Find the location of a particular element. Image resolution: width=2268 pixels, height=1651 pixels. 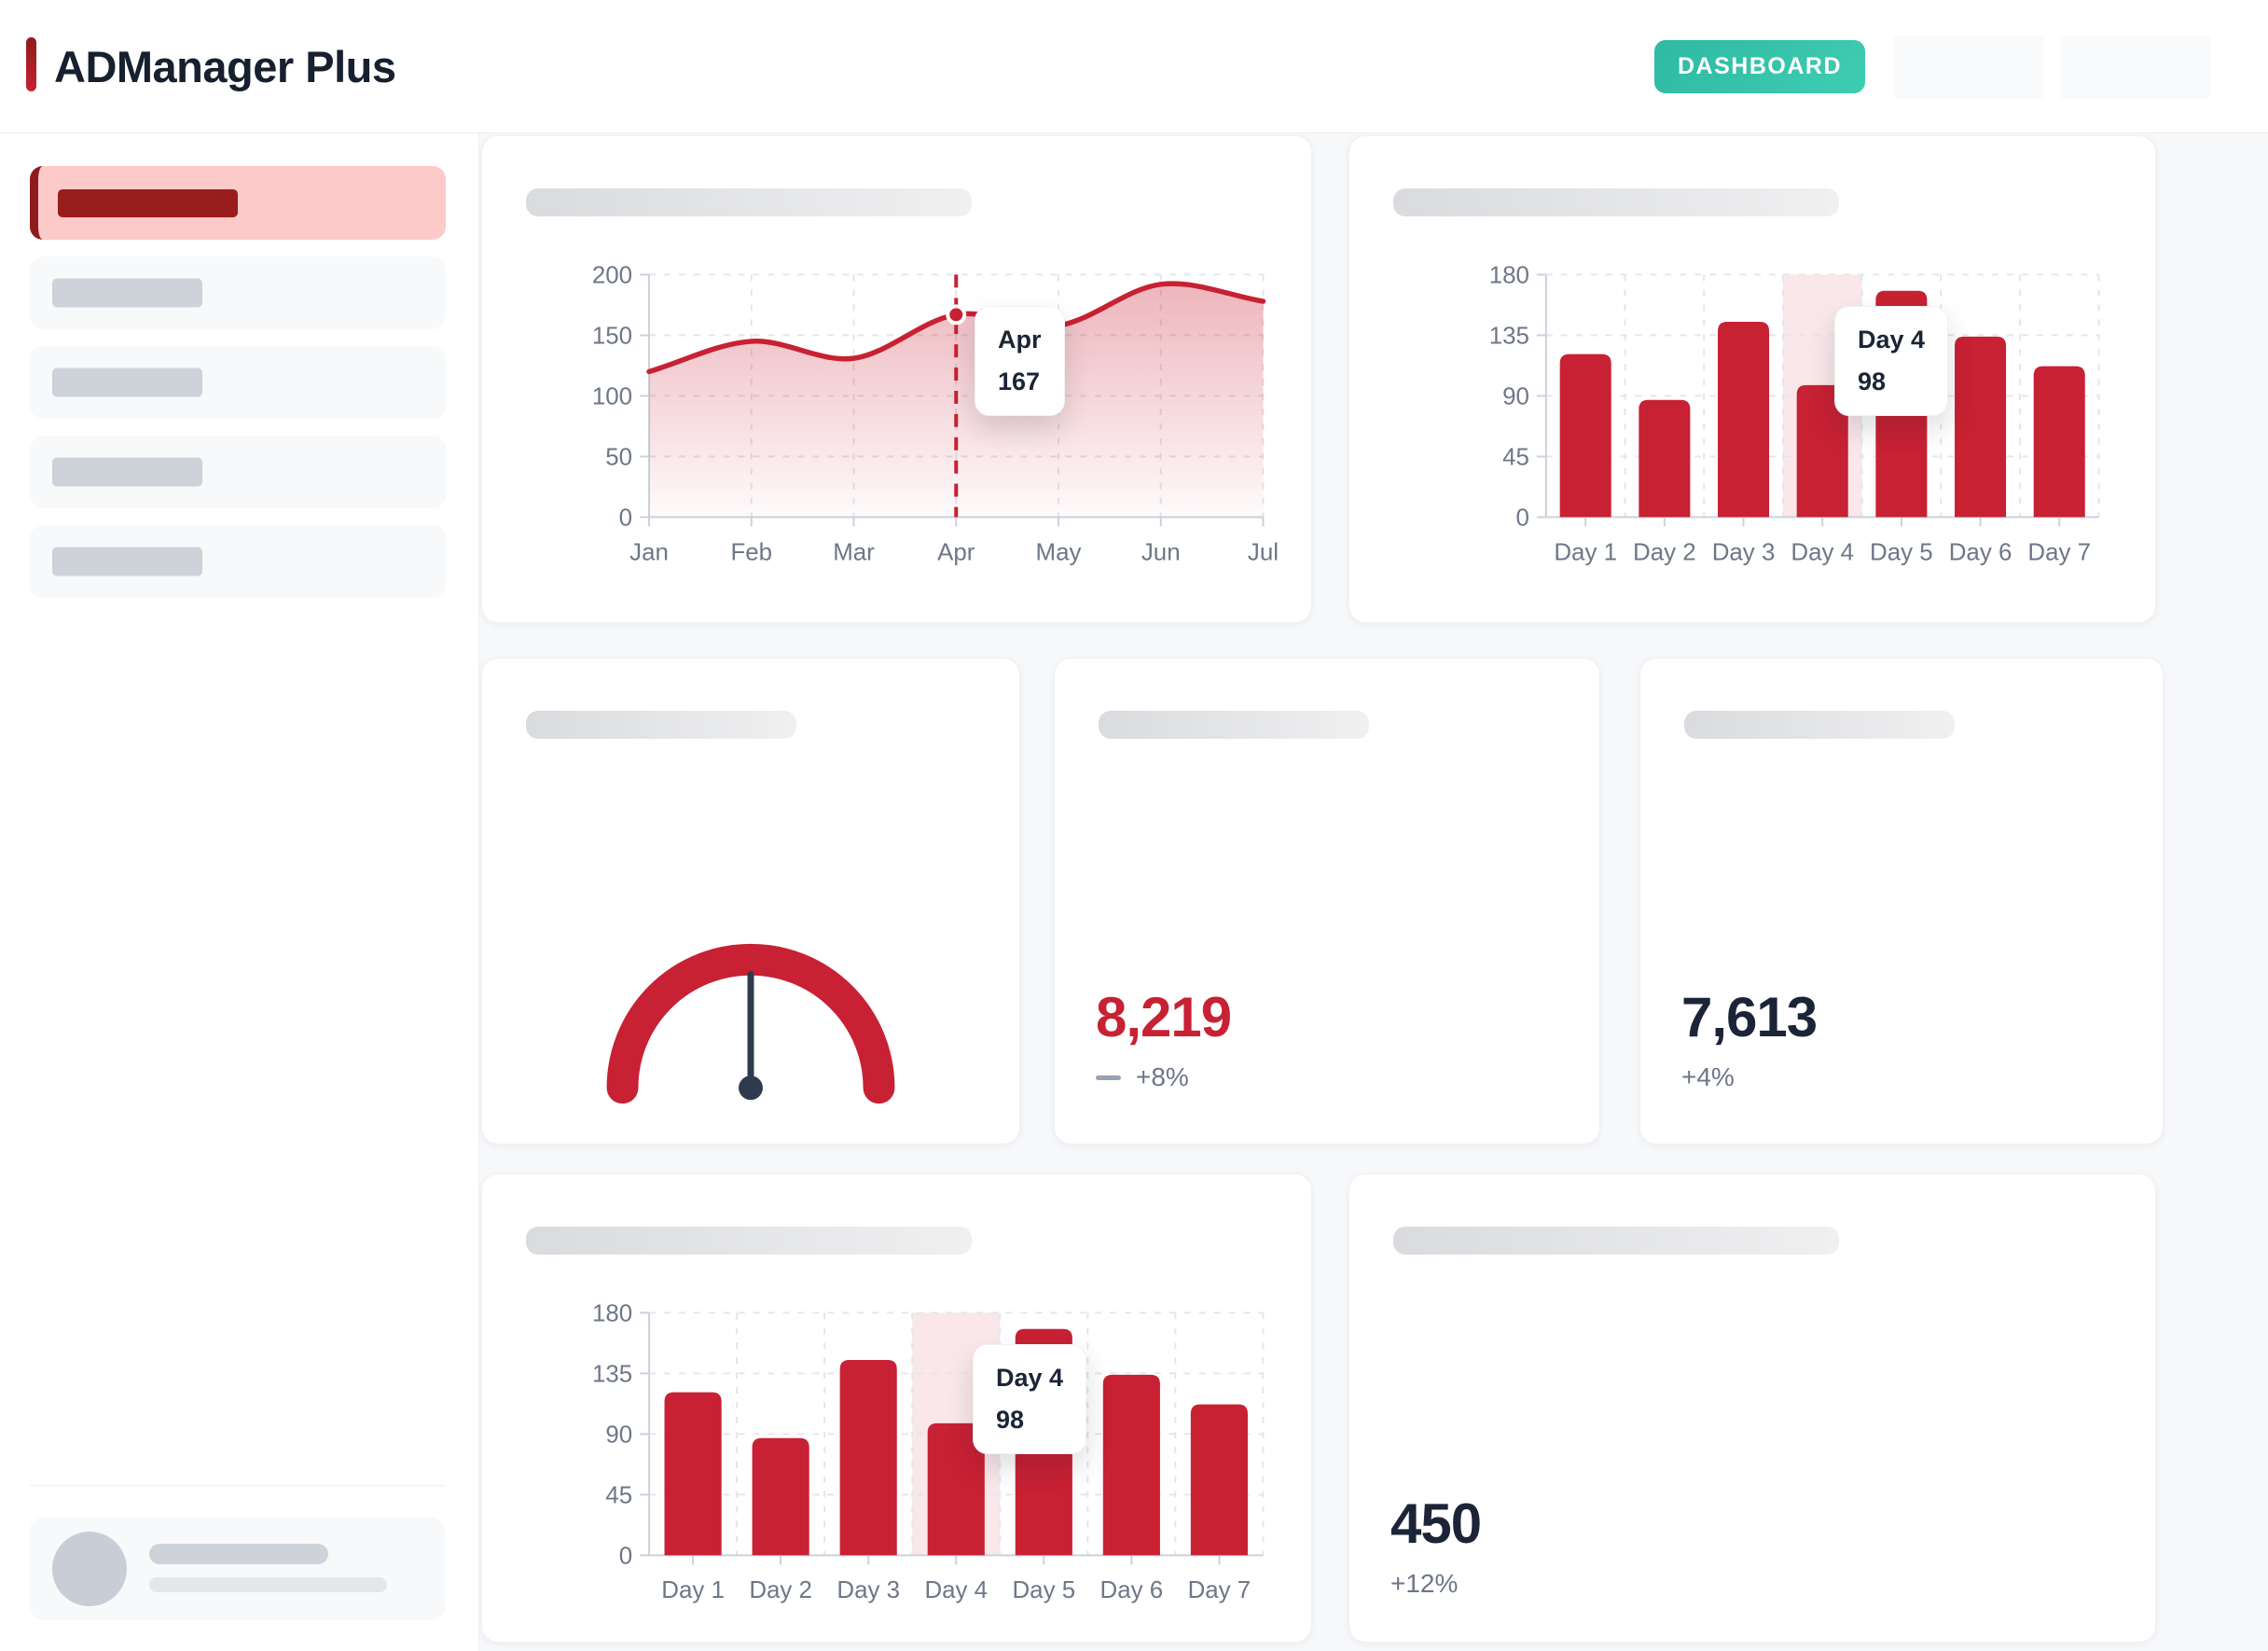

kpi-delta: +4% is located at coordinates (1708, 1076).